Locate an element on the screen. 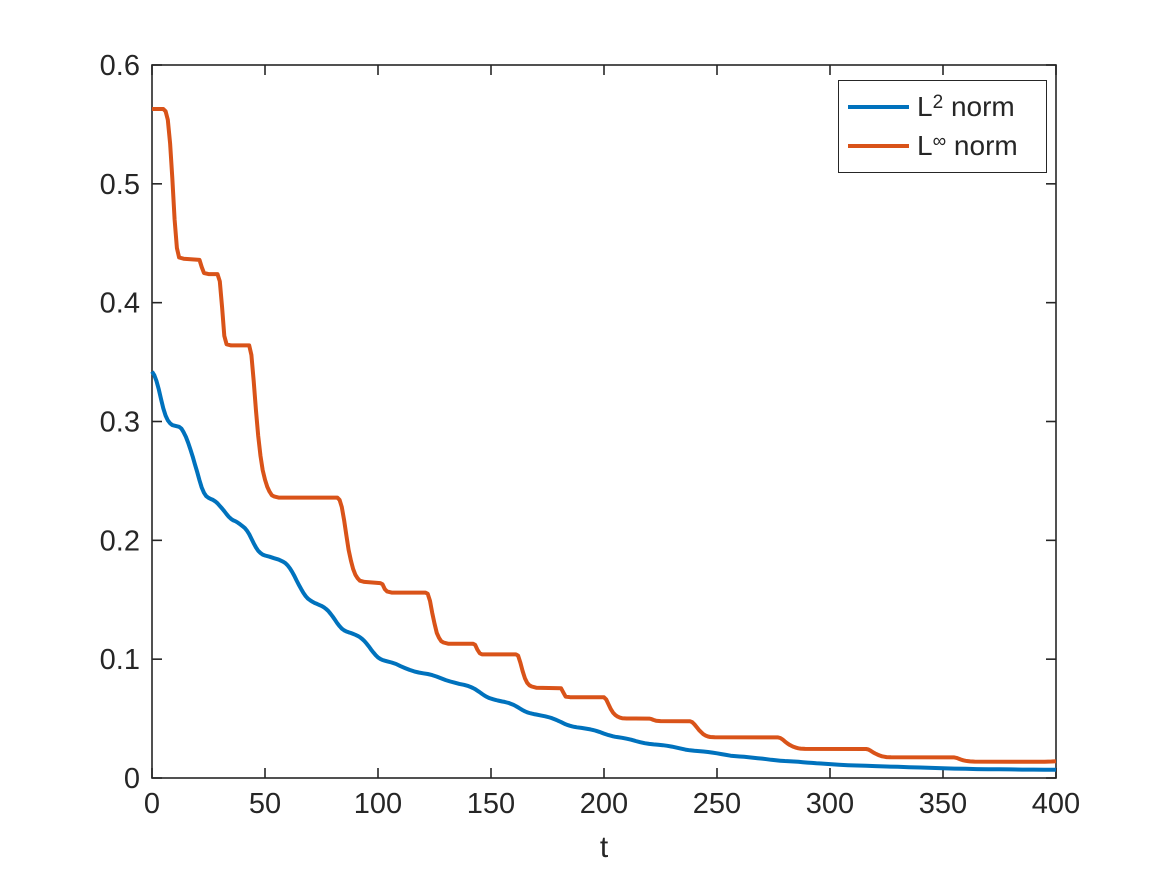  legend-item-l2-norm: L2 norm is located at coordinates (942, 107).